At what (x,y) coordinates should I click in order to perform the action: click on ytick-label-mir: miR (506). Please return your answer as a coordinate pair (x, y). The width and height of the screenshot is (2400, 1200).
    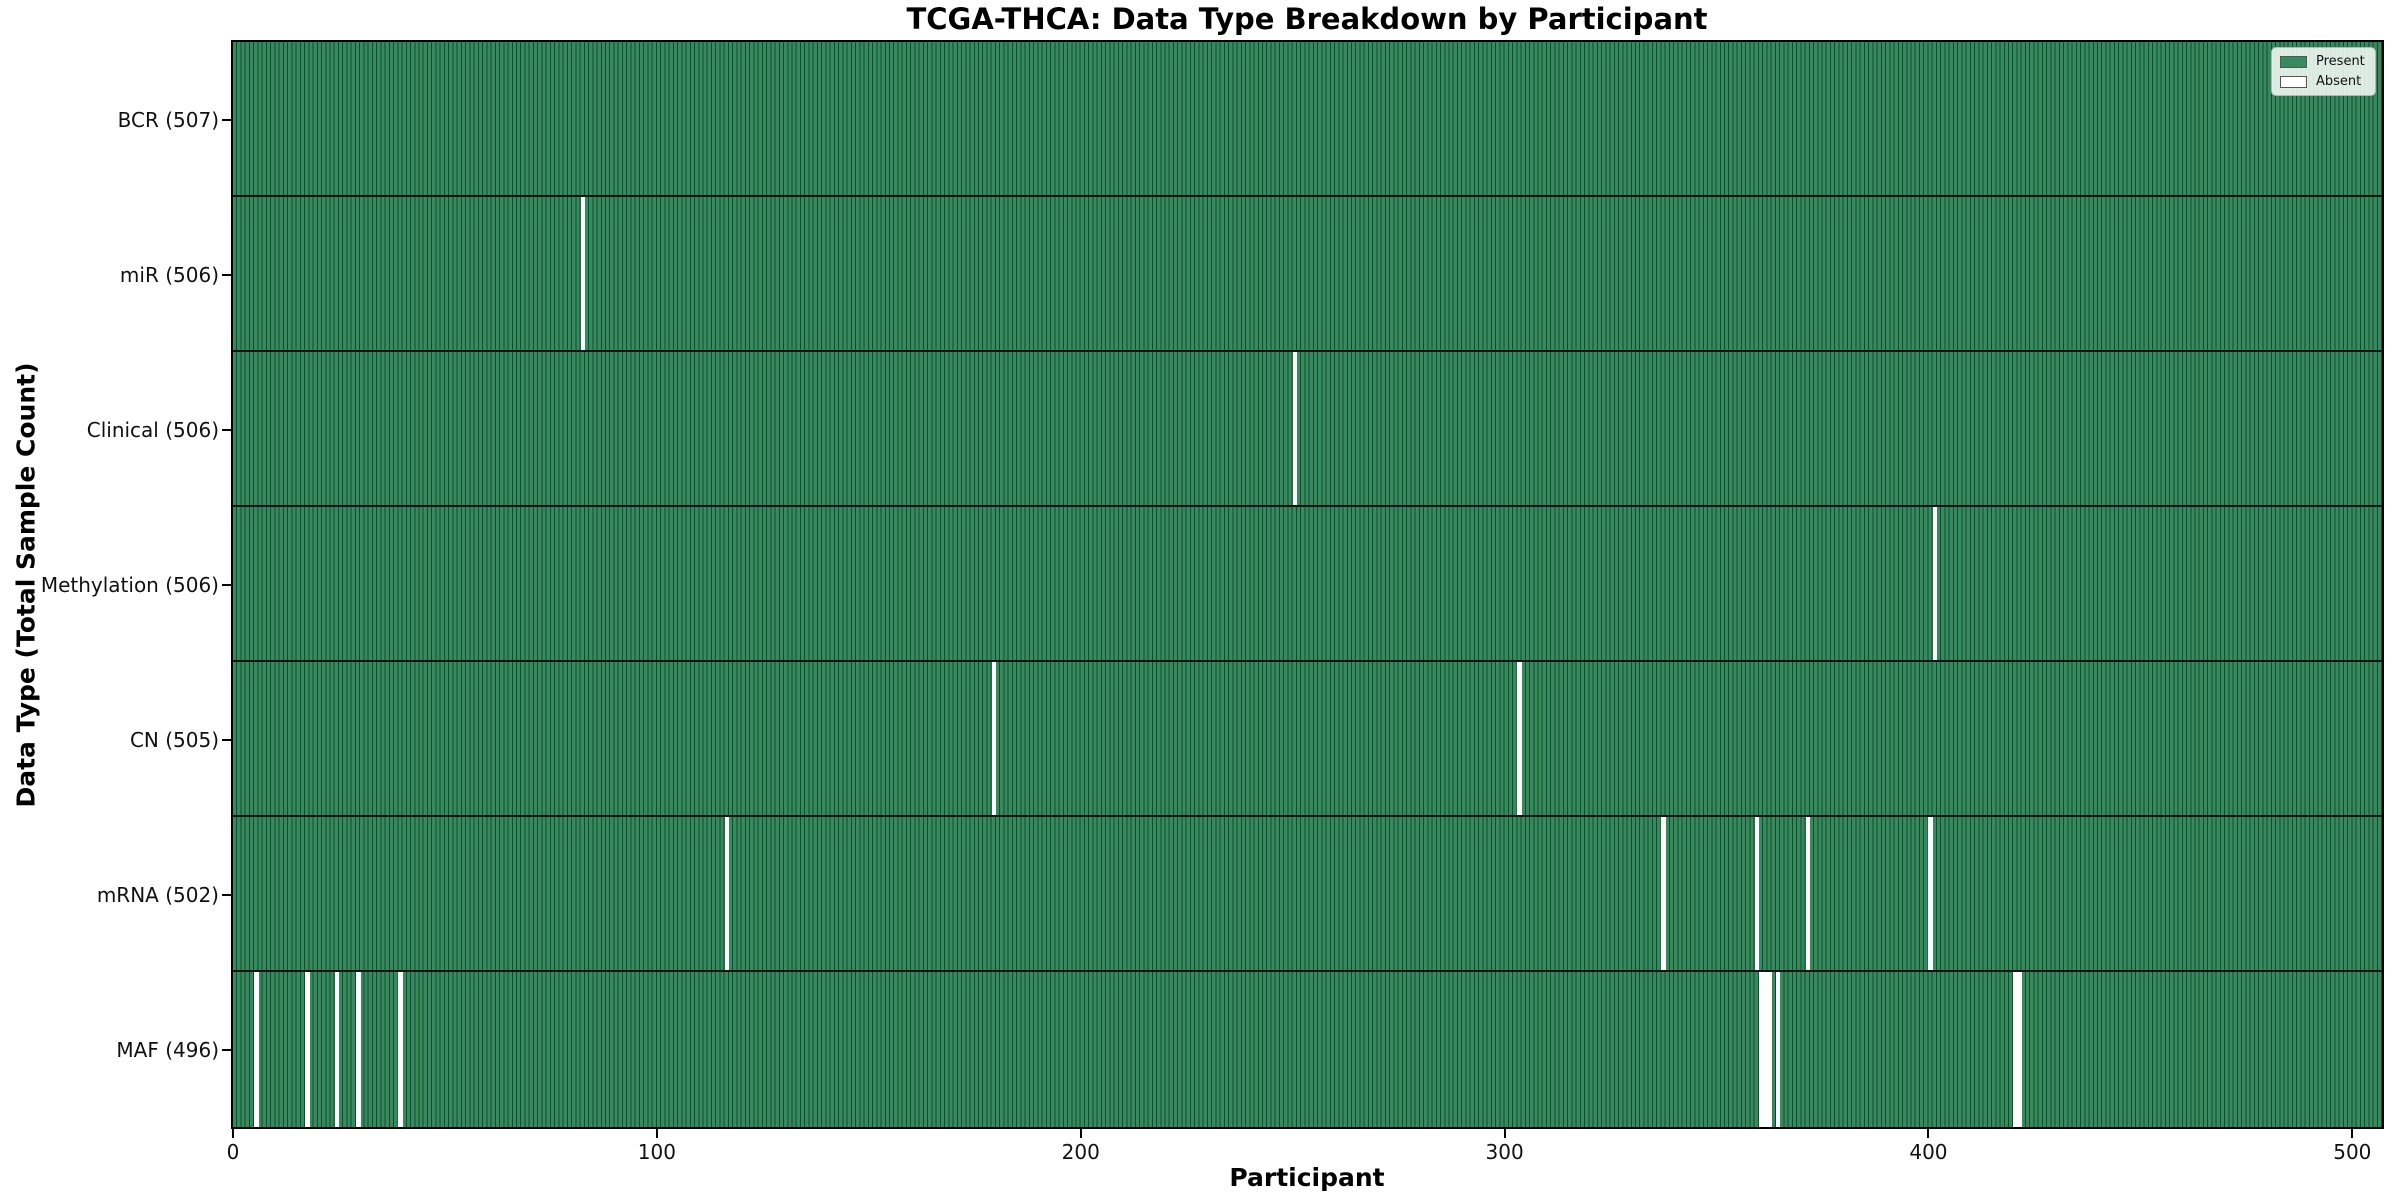
    Looking at the image, I should click on (169, 274).